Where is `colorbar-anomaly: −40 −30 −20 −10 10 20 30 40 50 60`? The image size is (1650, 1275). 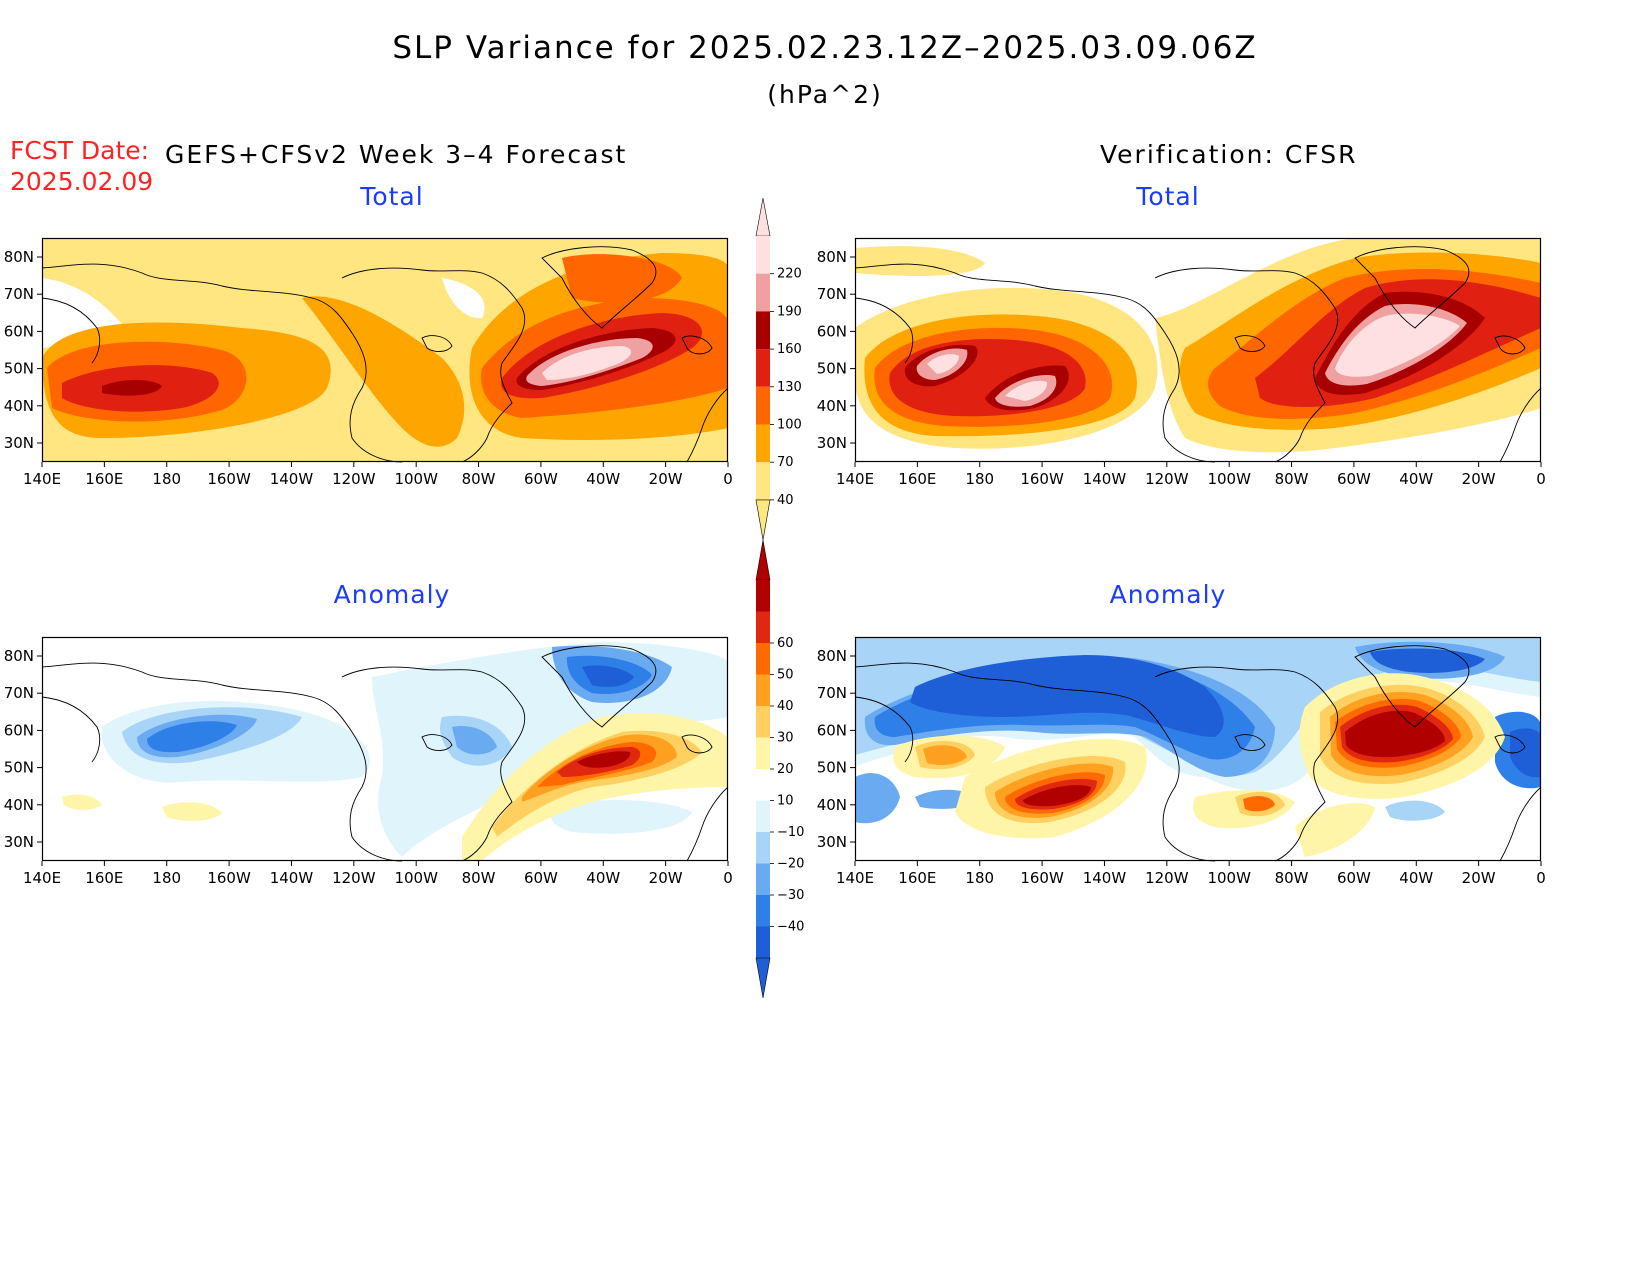
colorbar-anomaly: −40 −30 −20 −10 10 20 30 40 50 60 is located at coordinates (779, 769).